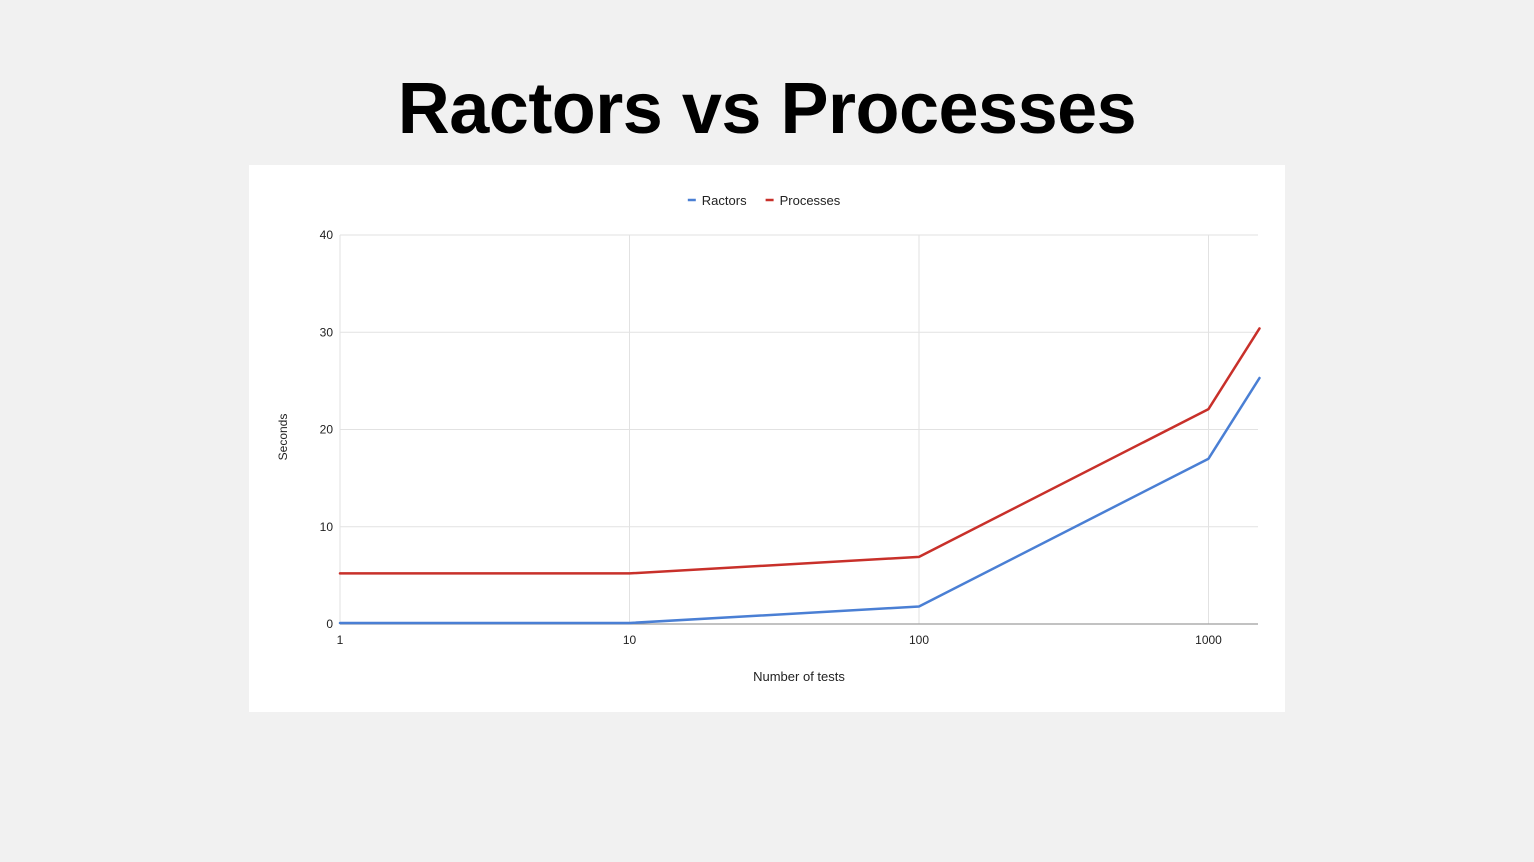  What do you see at coordinates (327, 332) in the screenshot?
I see `y-tick-label: 30` at bounding box center [327, 332].